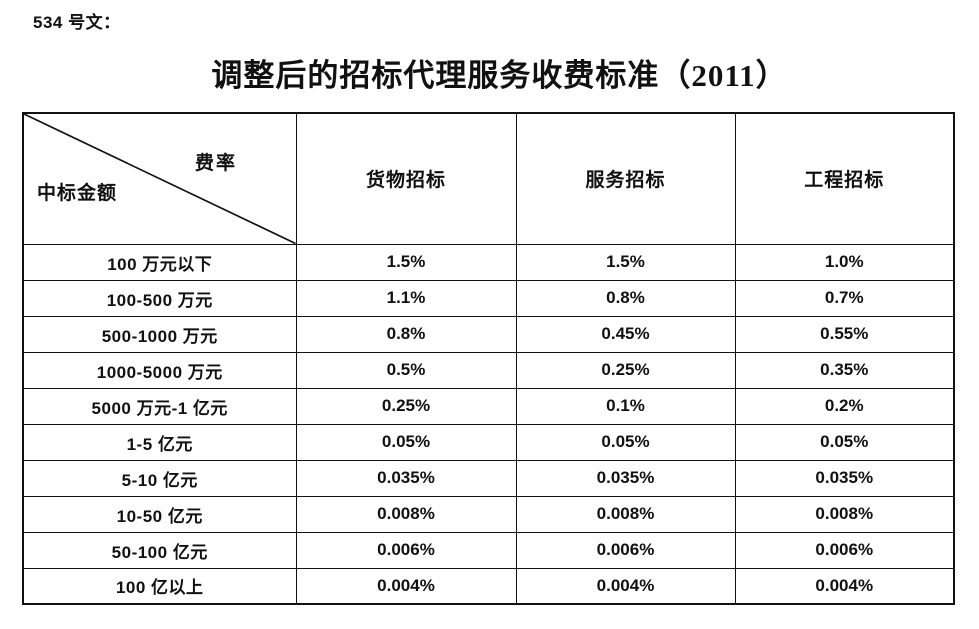  Describe the element at coordinates (625, 178) in the screenshot. I see `column-header-services: 服务招标` at that location.